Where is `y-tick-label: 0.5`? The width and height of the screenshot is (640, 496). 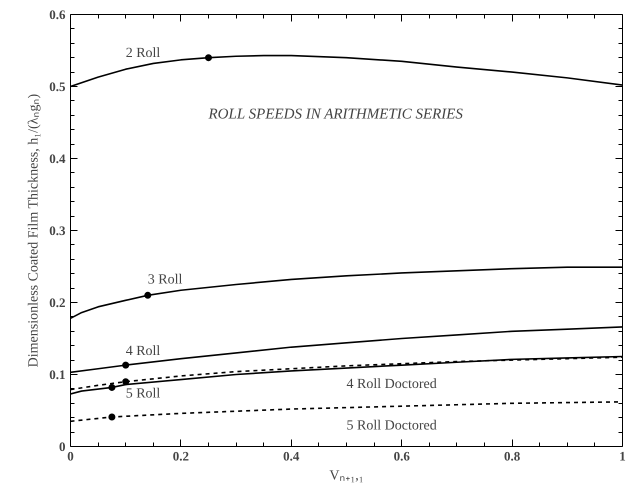
y-tick-label: 0.5 is located at coordinates (57, 86).